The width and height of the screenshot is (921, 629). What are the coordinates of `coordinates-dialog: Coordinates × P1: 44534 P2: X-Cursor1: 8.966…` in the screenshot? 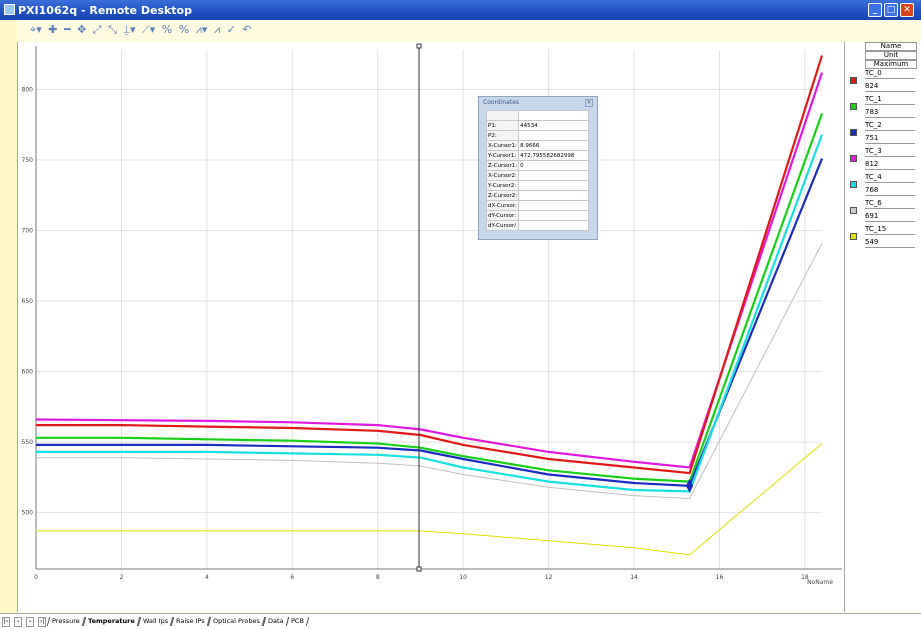 It's located at (538, 168).